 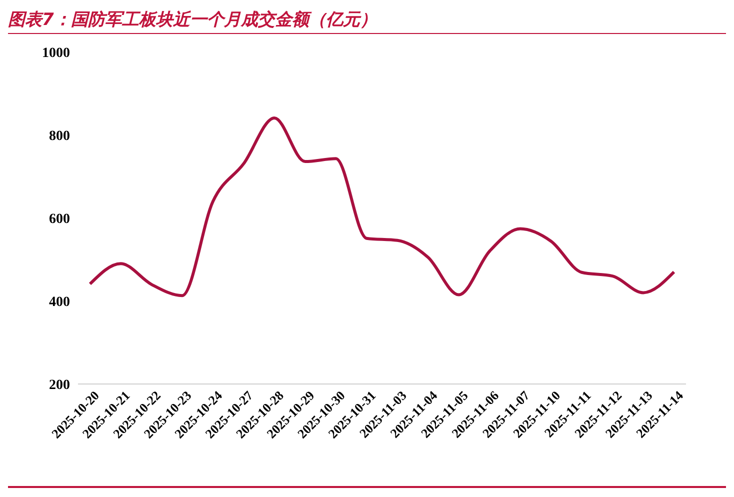 I want to click on y-tick-label: 200, so click(x=59, y=385).